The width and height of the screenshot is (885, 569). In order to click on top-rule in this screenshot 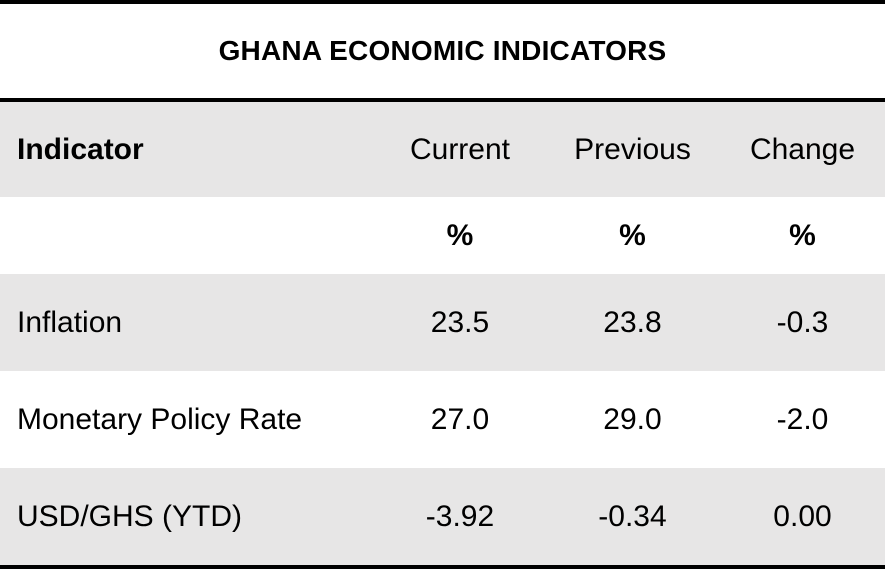, I will do `click(442, 2)`.